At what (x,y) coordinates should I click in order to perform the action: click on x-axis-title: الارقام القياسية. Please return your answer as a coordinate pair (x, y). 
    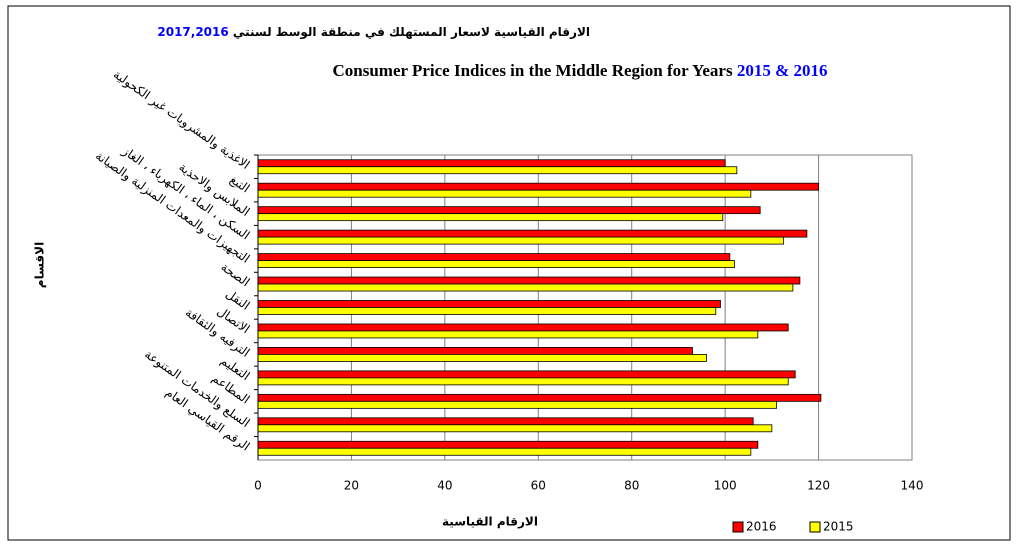
    Looking at the image, I should click on (490, 522).